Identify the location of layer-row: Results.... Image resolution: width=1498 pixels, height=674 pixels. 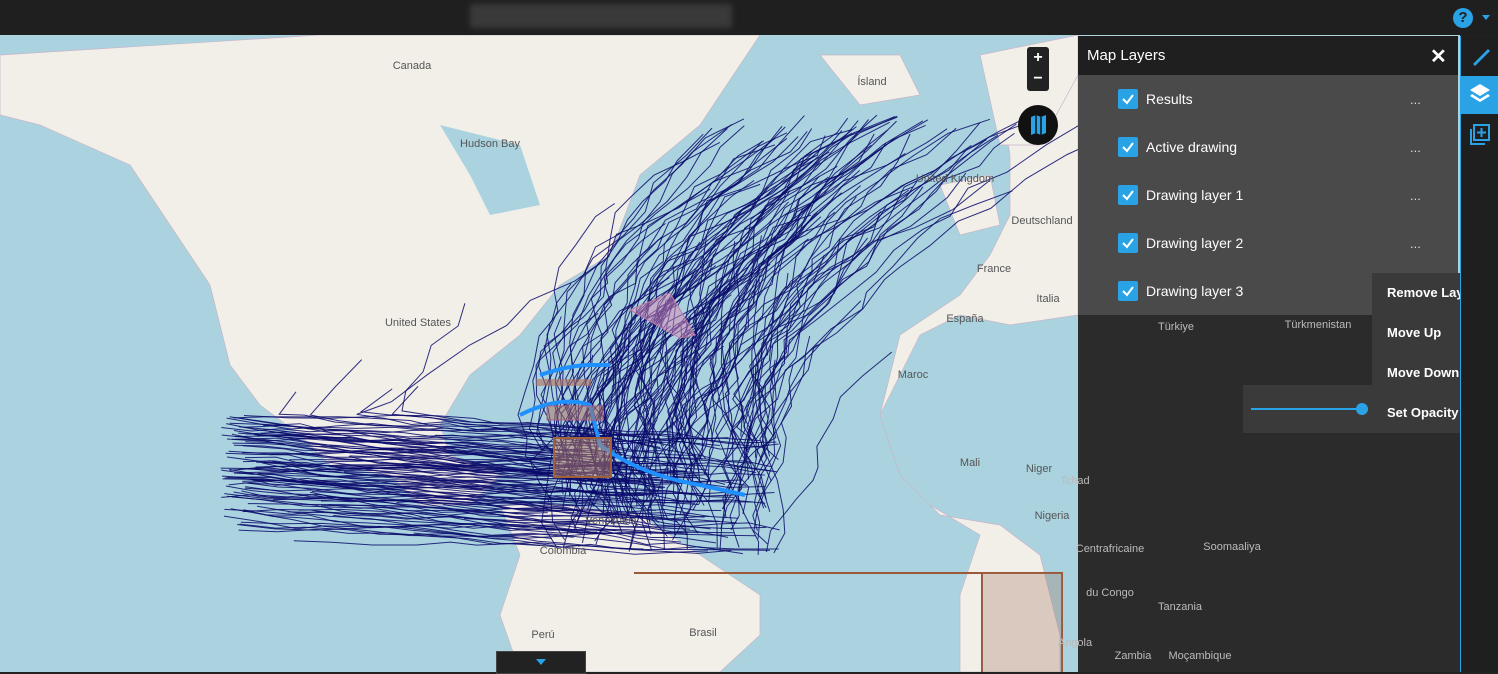
(1288, 99).